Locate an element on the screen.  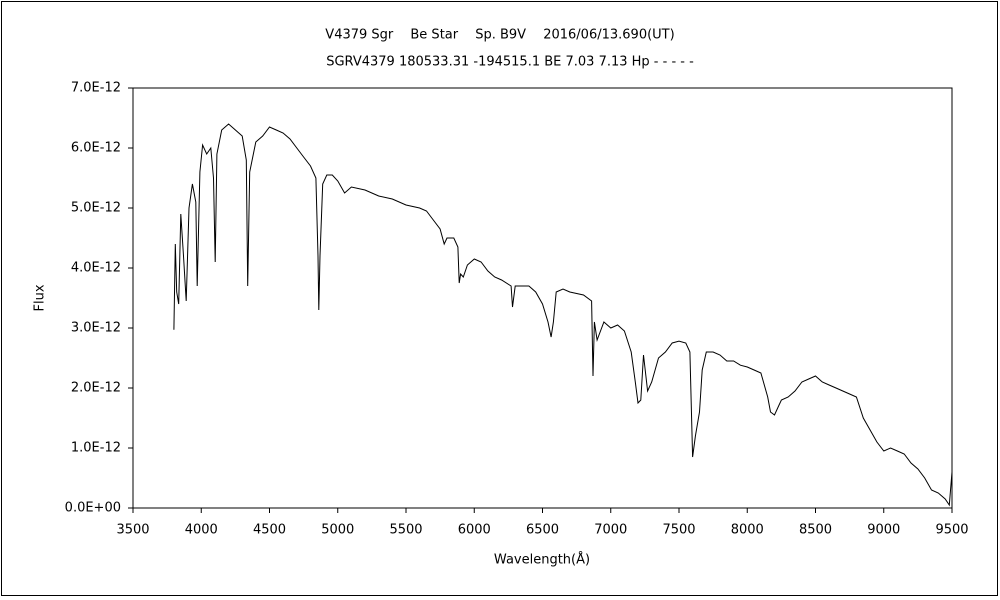
y-tick-label: 0.0E+00 is located at coordinates (93, 508).